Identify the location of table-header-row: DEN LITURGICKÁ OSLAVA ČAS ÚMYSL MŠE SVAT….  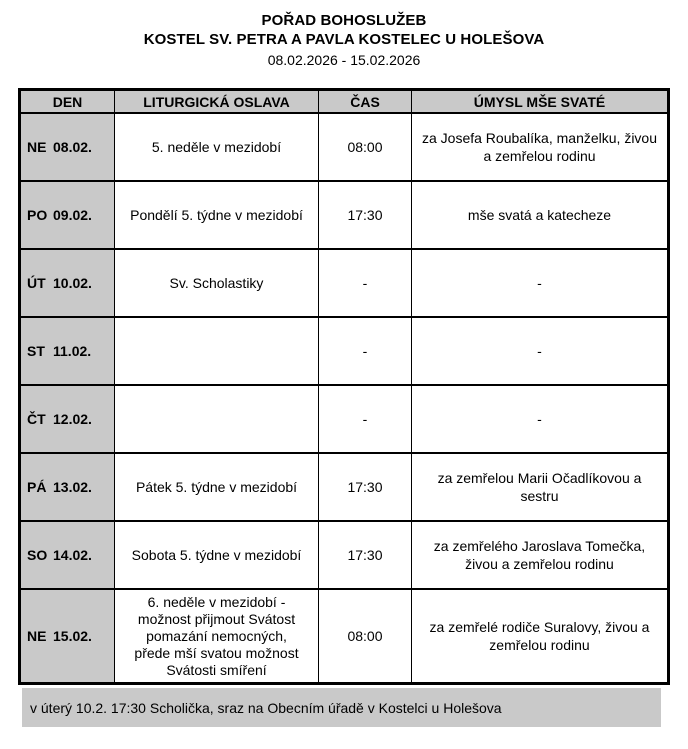
(344, 101).